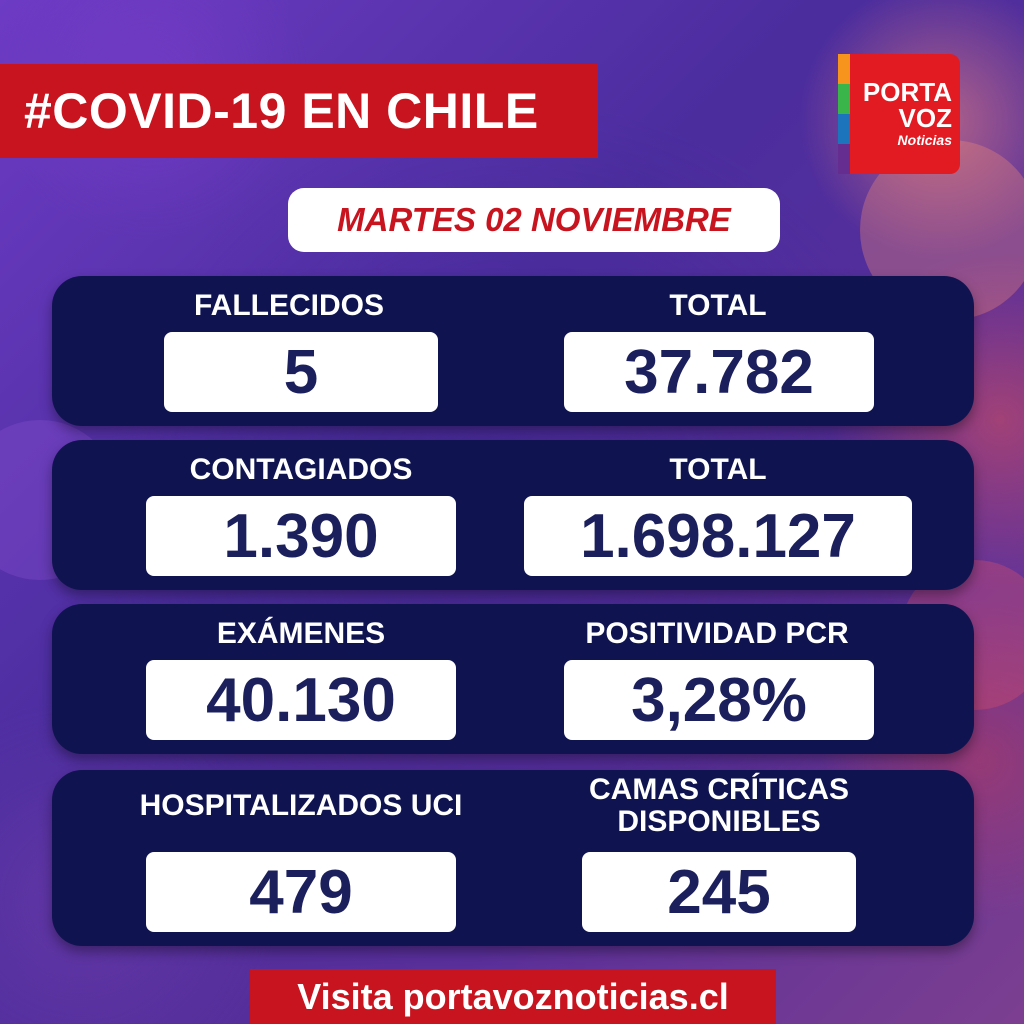 Image resolution: width=1024 pixels, height=1024 pixels. I want to click on logo-stripe-green, so click(844, 99).